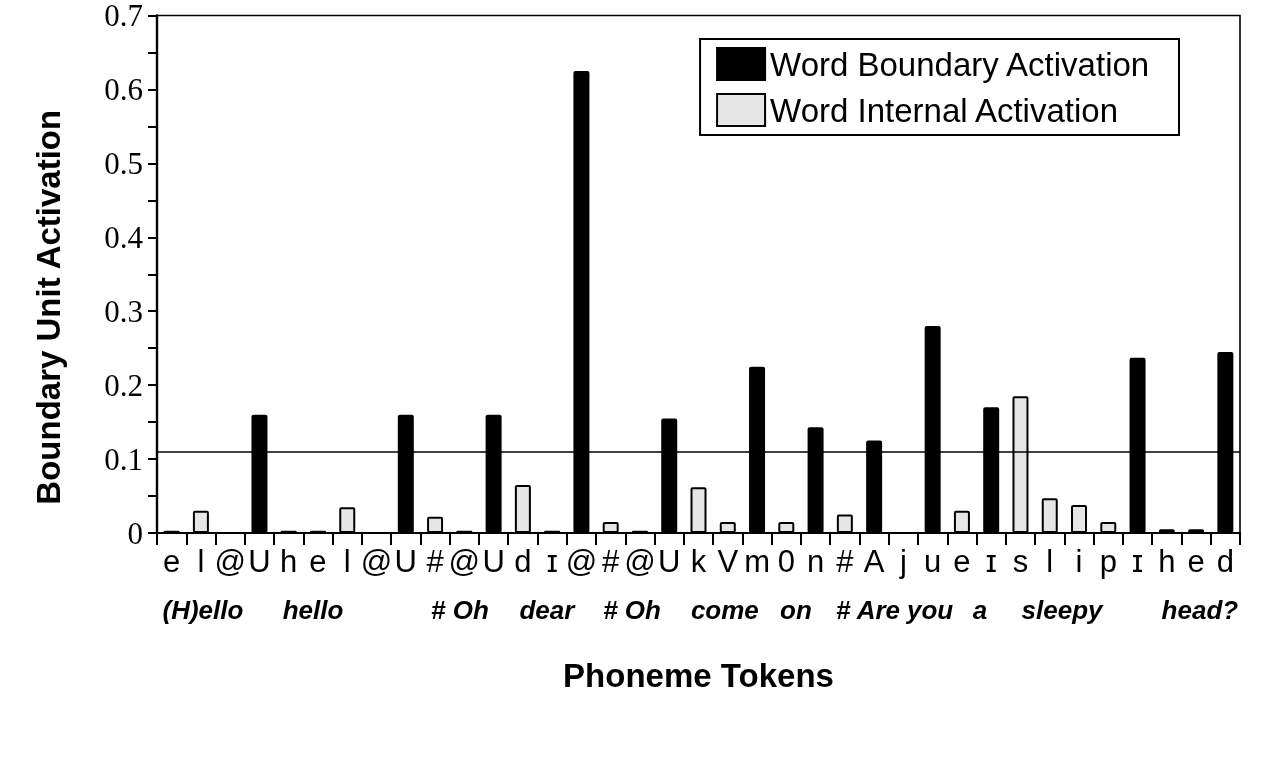 This screenshot has width=1274, height=784. I want to click on y-tick-label: 0.6, so click(123, 89).